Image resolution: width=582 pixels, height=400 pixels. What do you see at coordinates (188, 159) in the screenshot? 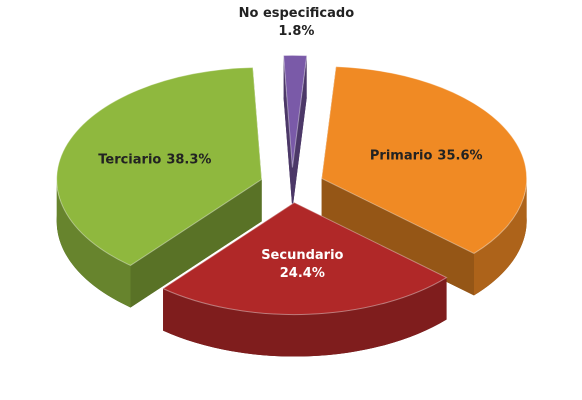
I see `value-label: 38.3%` at bounding box center [188, 159].